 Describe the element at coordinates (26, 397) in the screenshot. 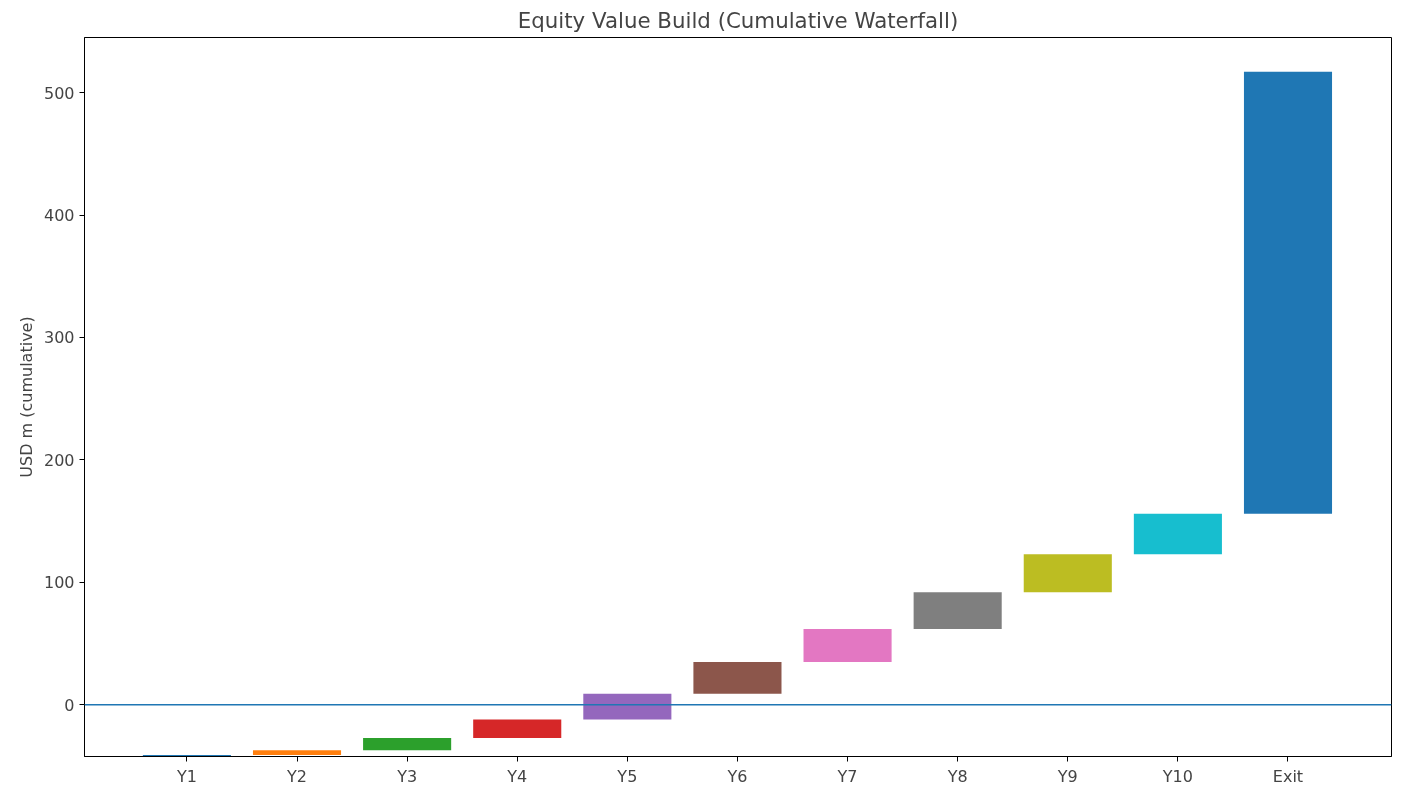

I see `y-axis-title: USD m (cumulative)` at that location.